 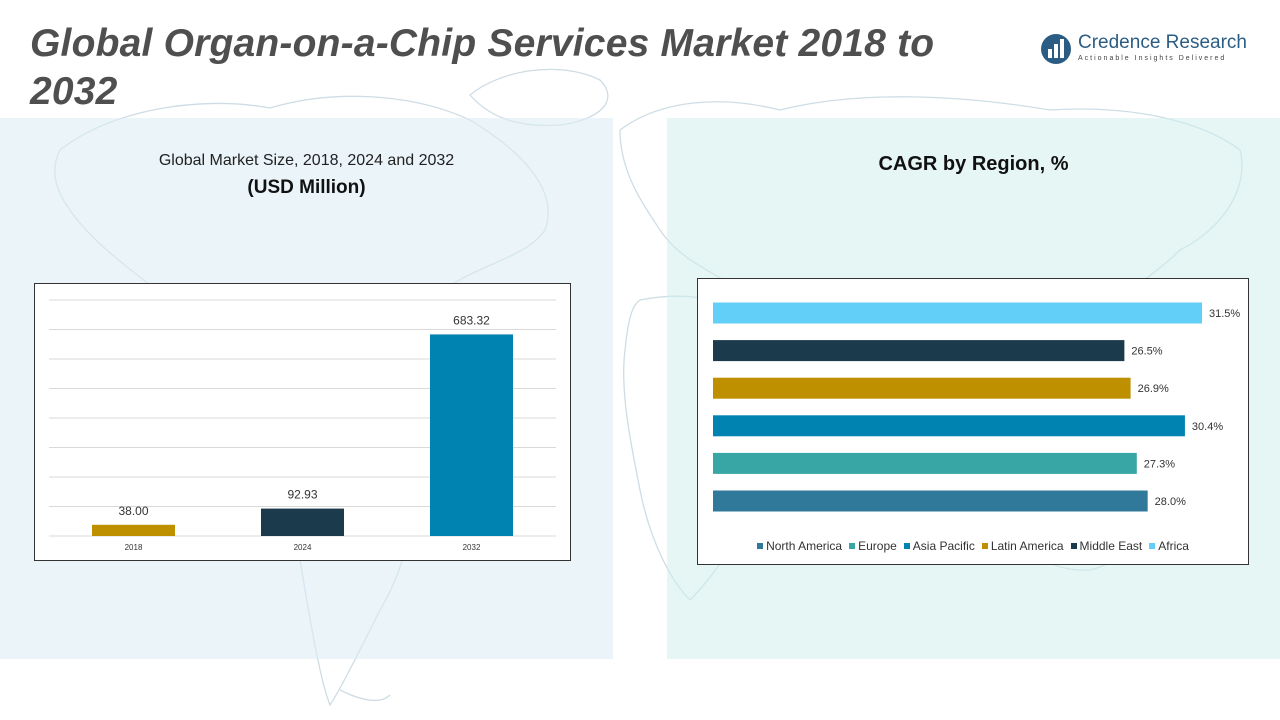 What do you see at coordinates (471, 320) in the screenshot?
I see `bar-value-label: 683.32` at bounding box center [471, 320].